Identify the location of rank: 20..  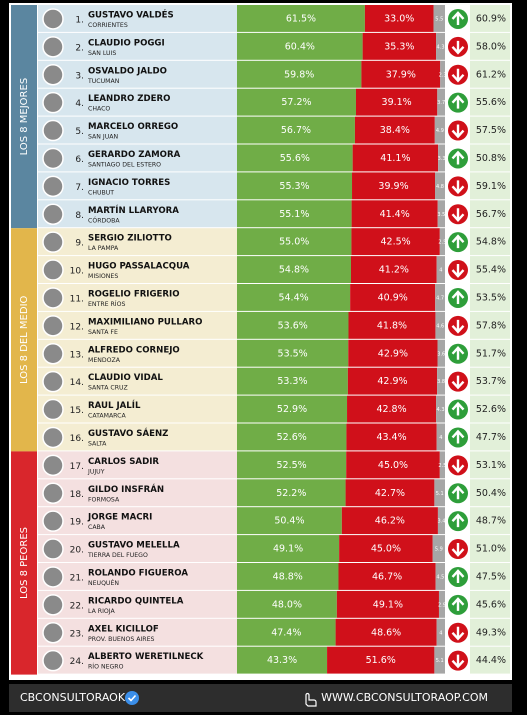
(77, 551).